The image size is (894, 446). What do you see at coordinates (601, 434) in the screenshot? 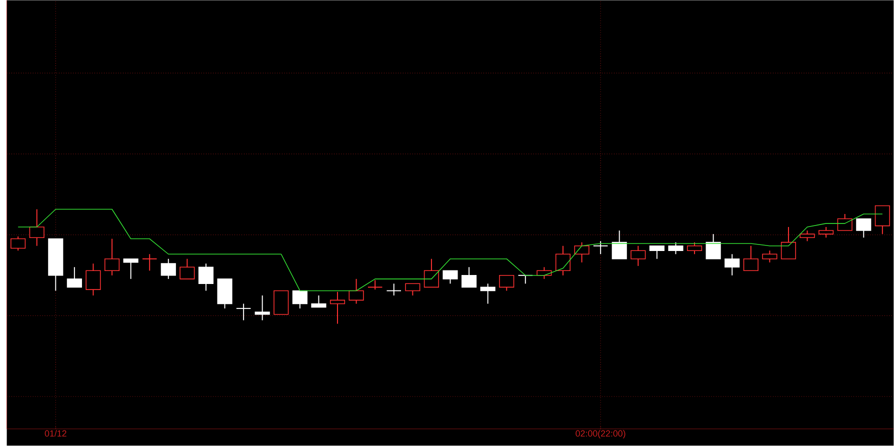
I see `x-tick-label: 02:00(22:00)` at bounding box center [601, 434].